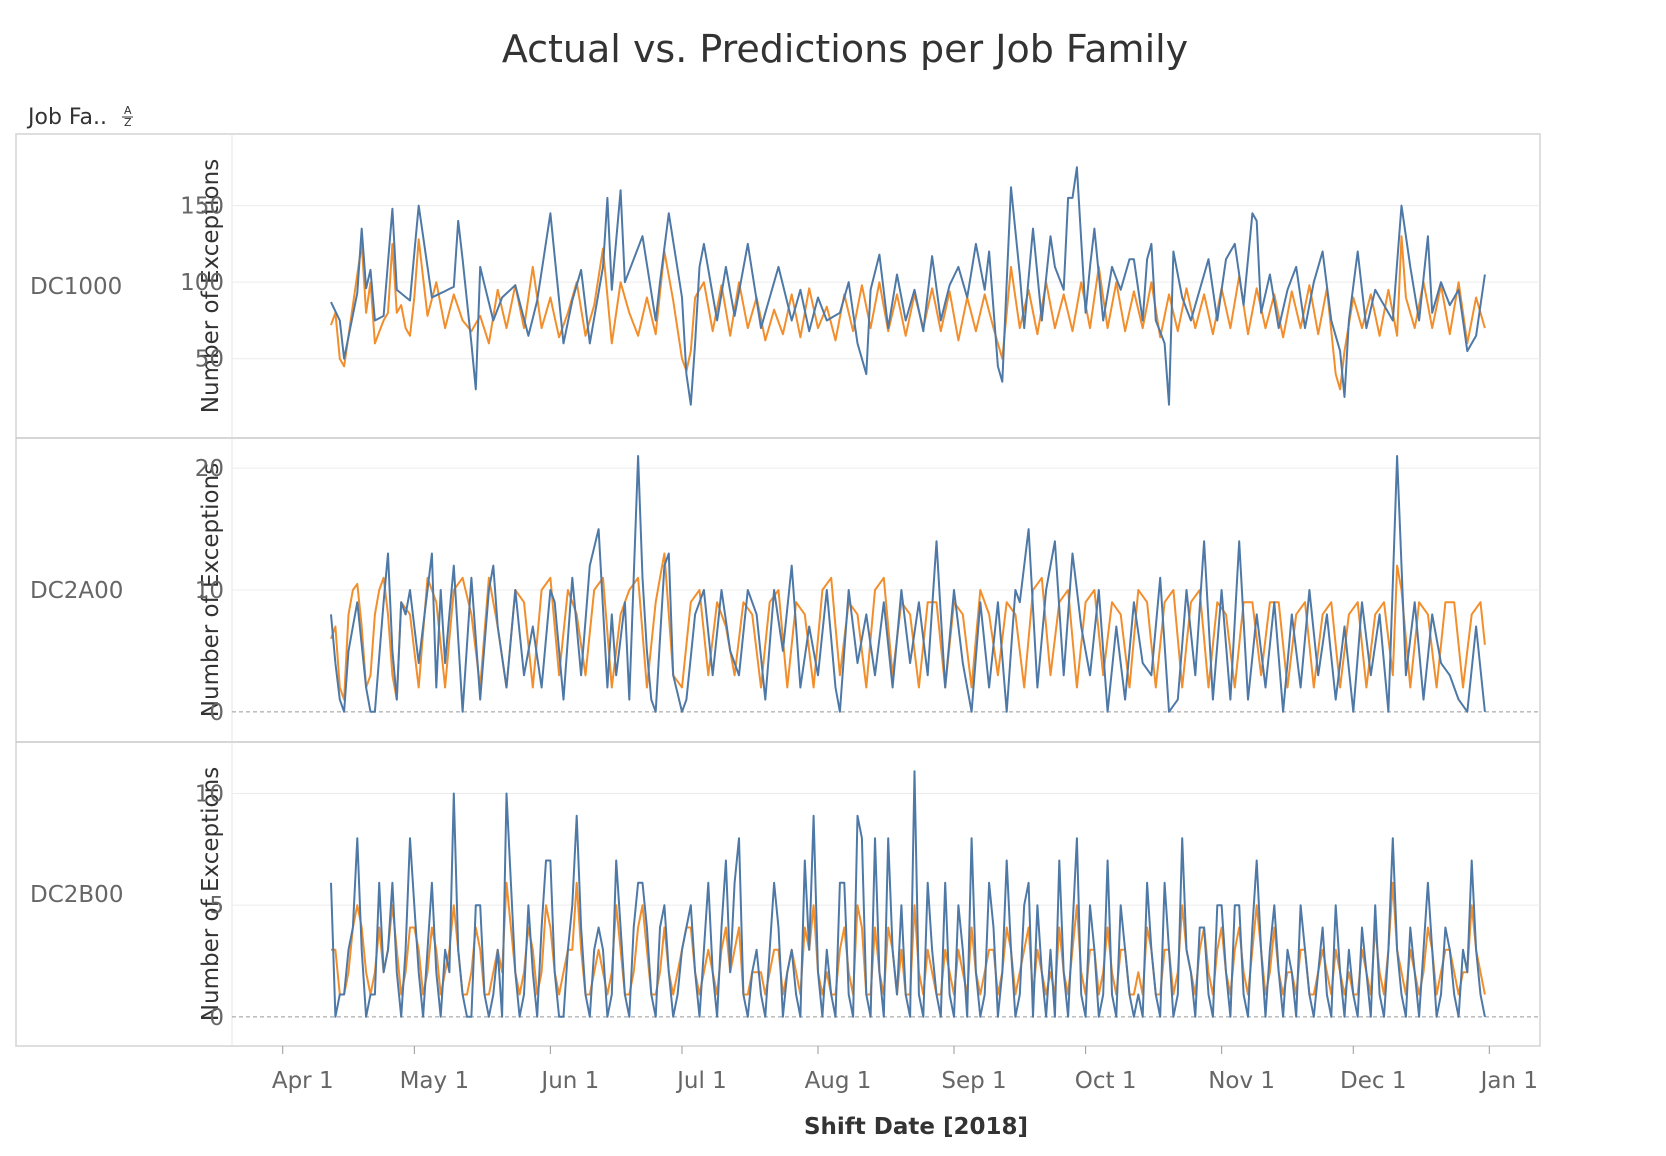  What do you see at coordinates (838, 1081) in the screenshot?
I see `x-tick-label: Aug 1` at bounding box center [838, 1081].